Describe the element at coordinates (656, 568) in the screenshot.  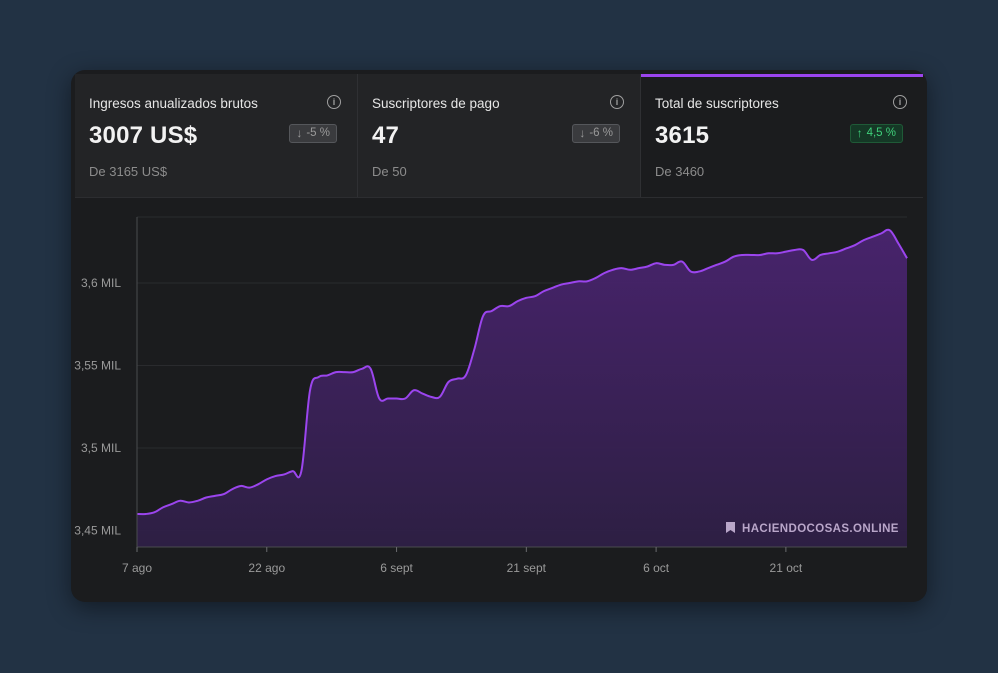
I see `x-tick-label: 6 oct` at that location.